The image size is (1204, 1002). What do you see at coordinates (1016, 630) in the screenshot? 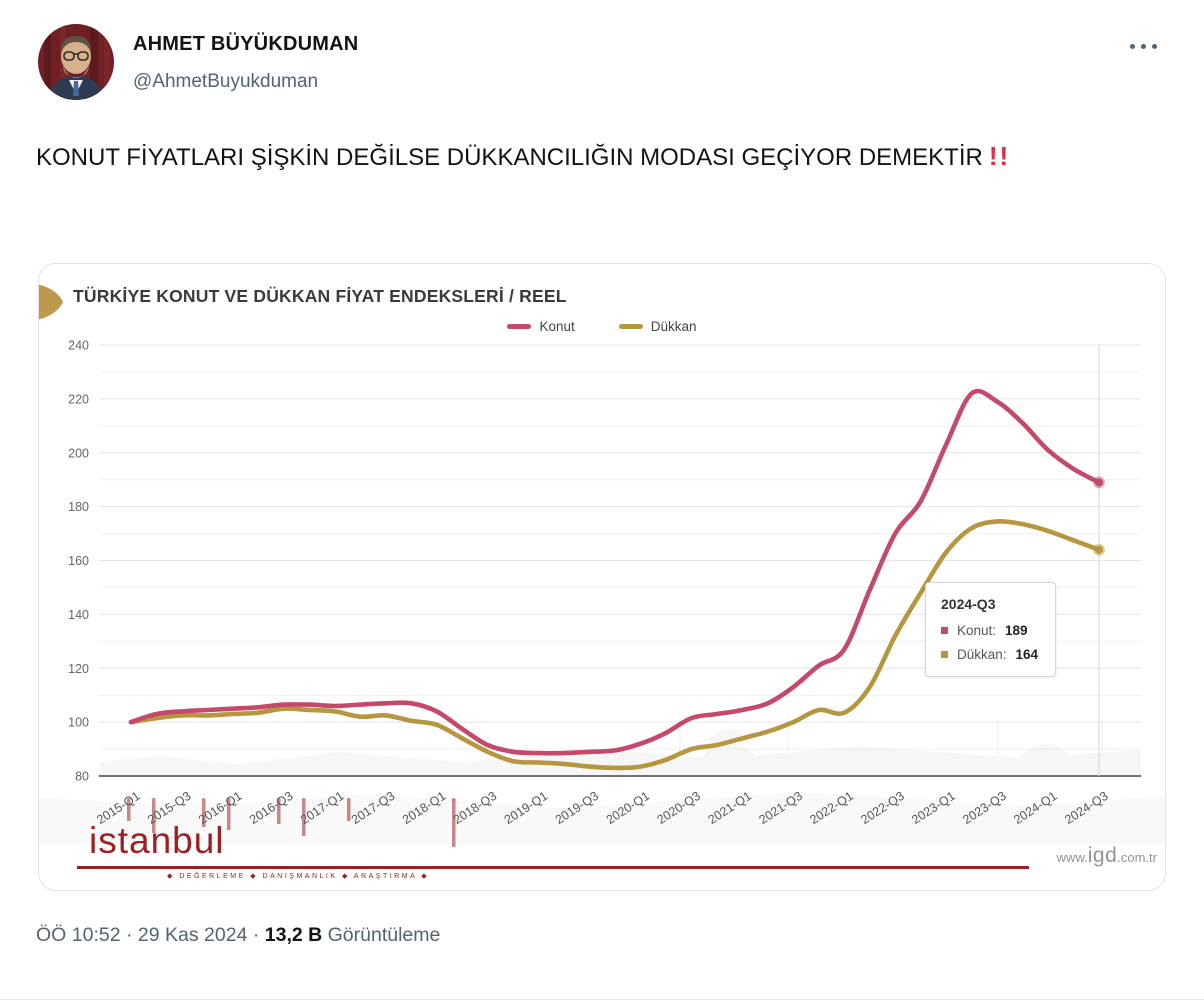
I see `tooltip-konut-value: 189` at bounding box center [1016, 630].